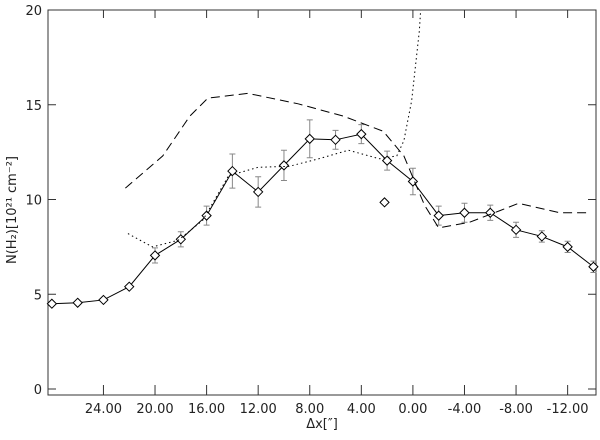 This screenshot has height=440, width=600. What do you see at coordinates (103, 409) in the screenshot?
I see `x-tick-label: 24.00` at bounding box center [103, 409].